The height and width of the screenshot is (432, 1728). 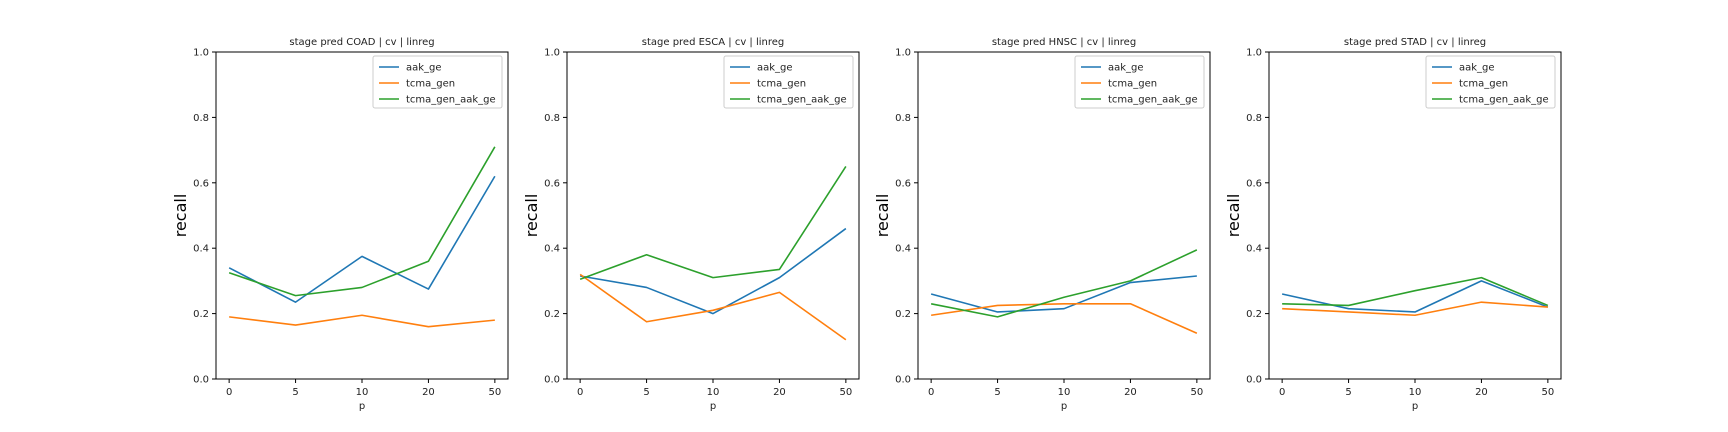 I want to click on chart-title: stage pred COAD | cv | linreg, so click(x=361, y=42).